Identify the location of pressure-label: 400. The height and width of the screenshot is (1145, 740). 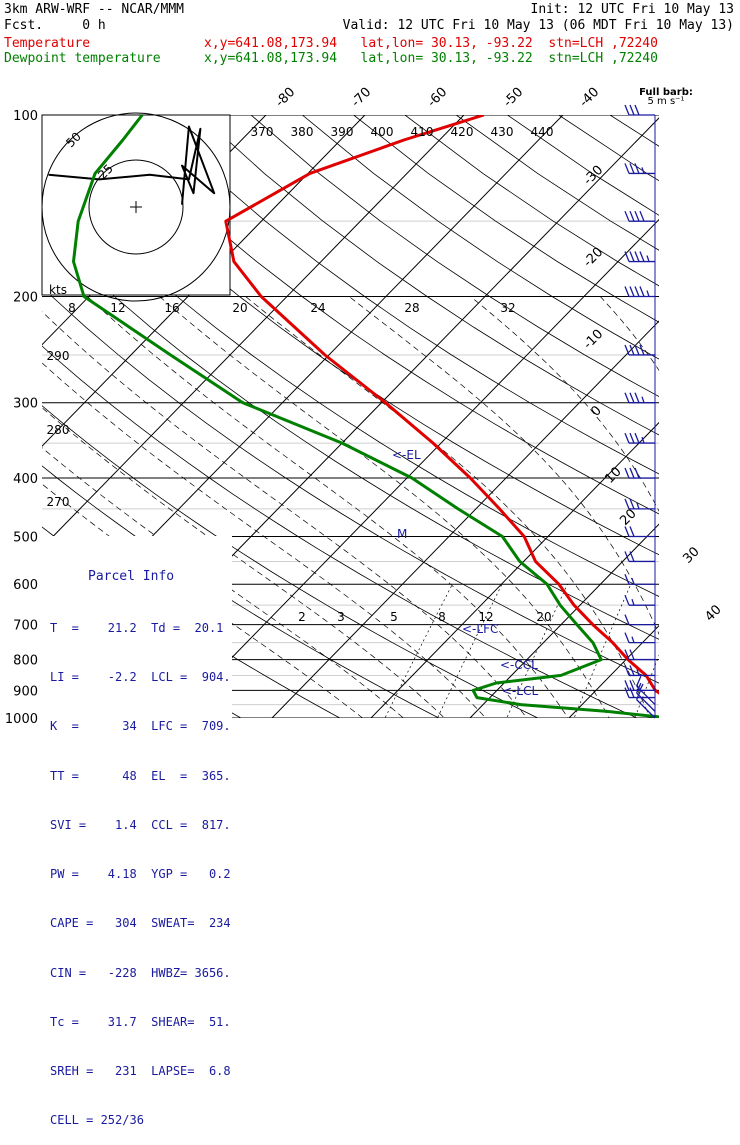
(25, 479).